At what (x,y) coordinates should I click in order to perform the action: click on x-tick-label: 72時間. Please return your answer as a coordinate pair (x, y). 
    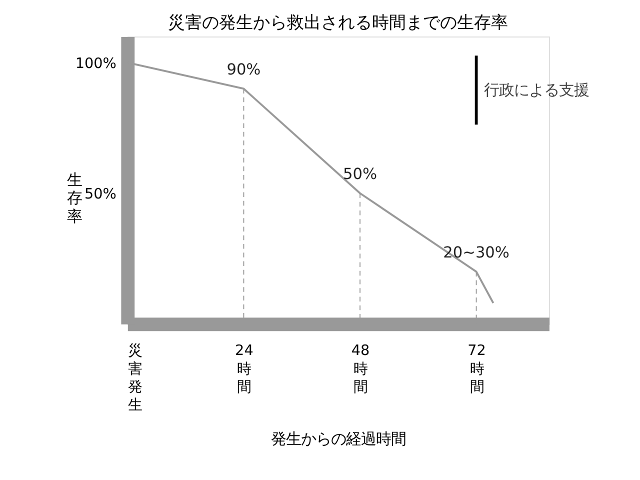
    Looking at the image, I should click on (477, 369).